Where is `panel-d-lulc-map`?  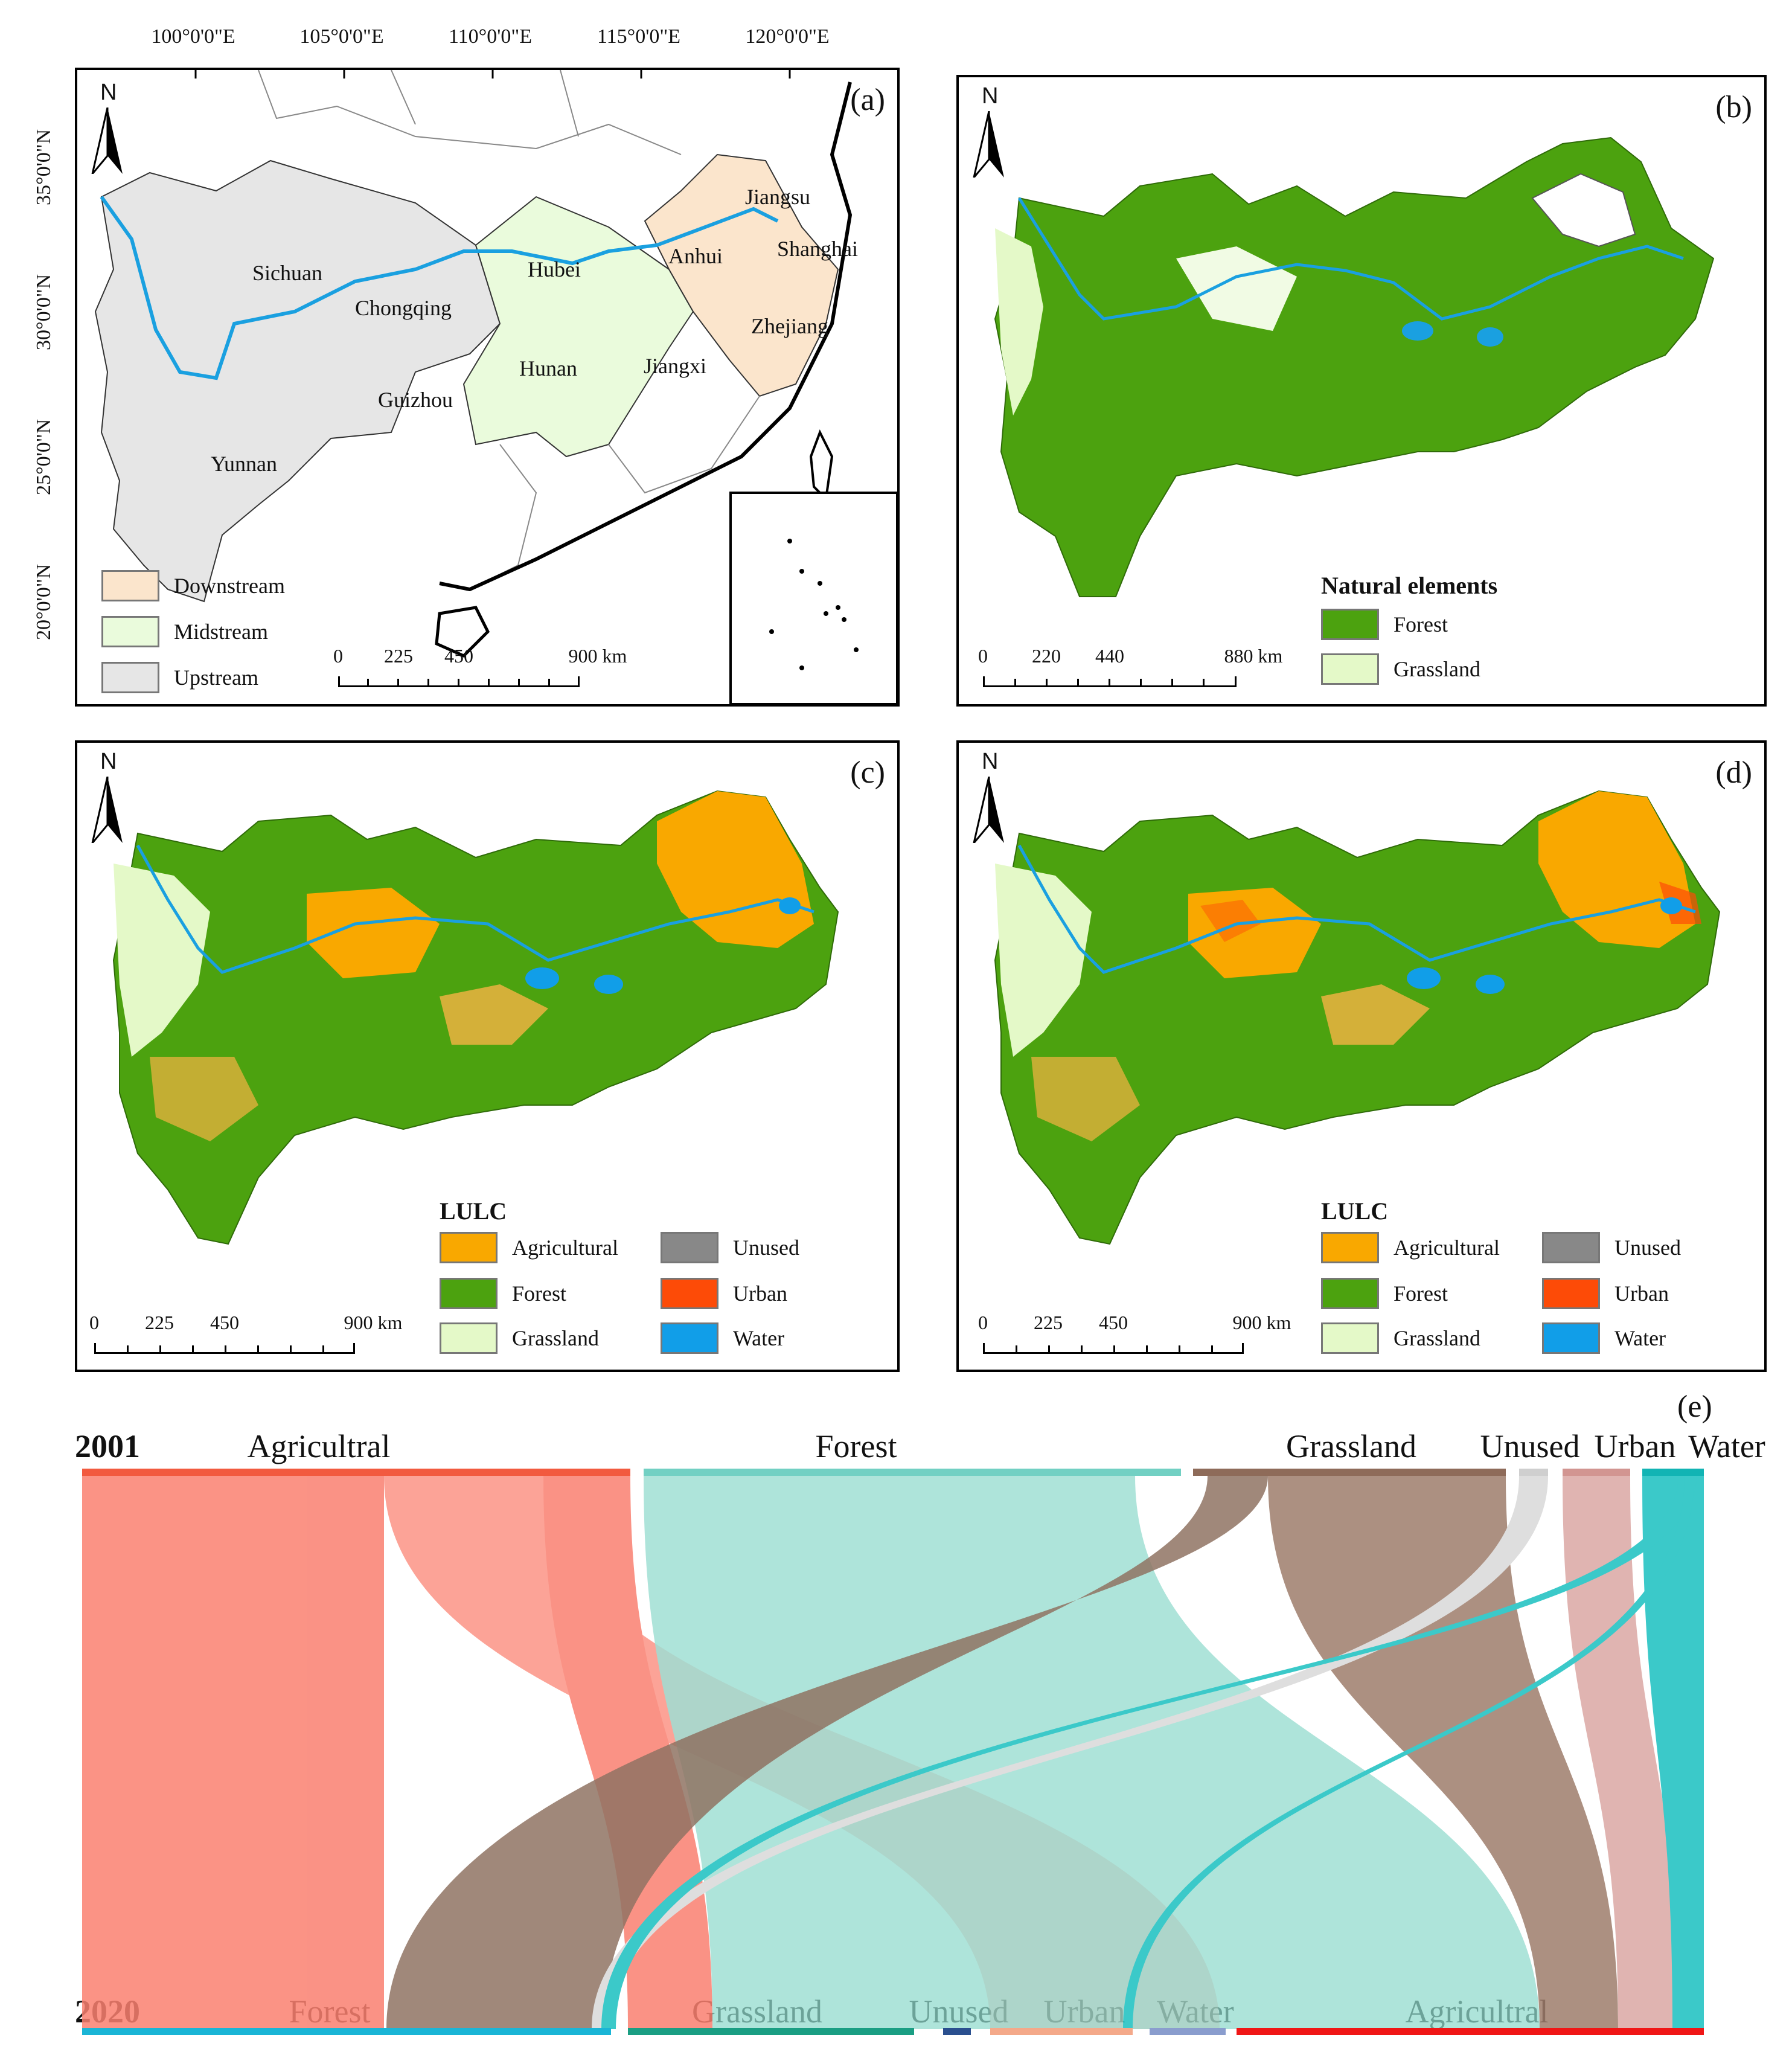 panel-d-lulc-map is located at coordinates (1357, 1017).